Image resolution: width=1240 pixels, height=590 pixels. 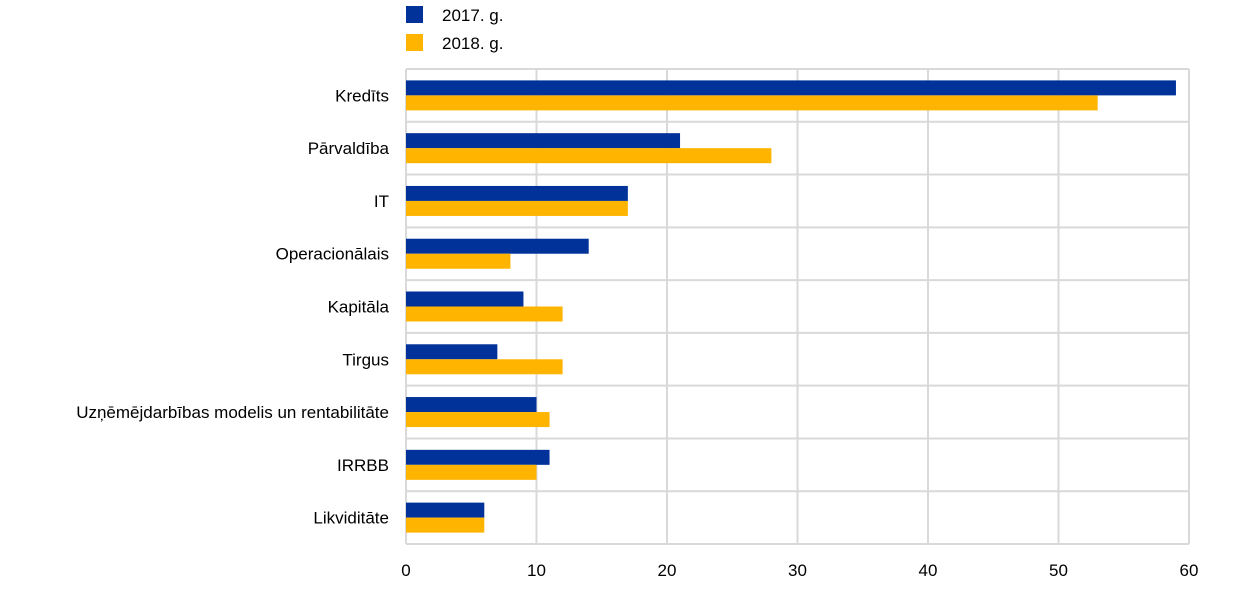 What do you see at coordinates (1058, 570) in the screenshot?
I see `x-tick-label: 50` at bounding box center [1058, 570].